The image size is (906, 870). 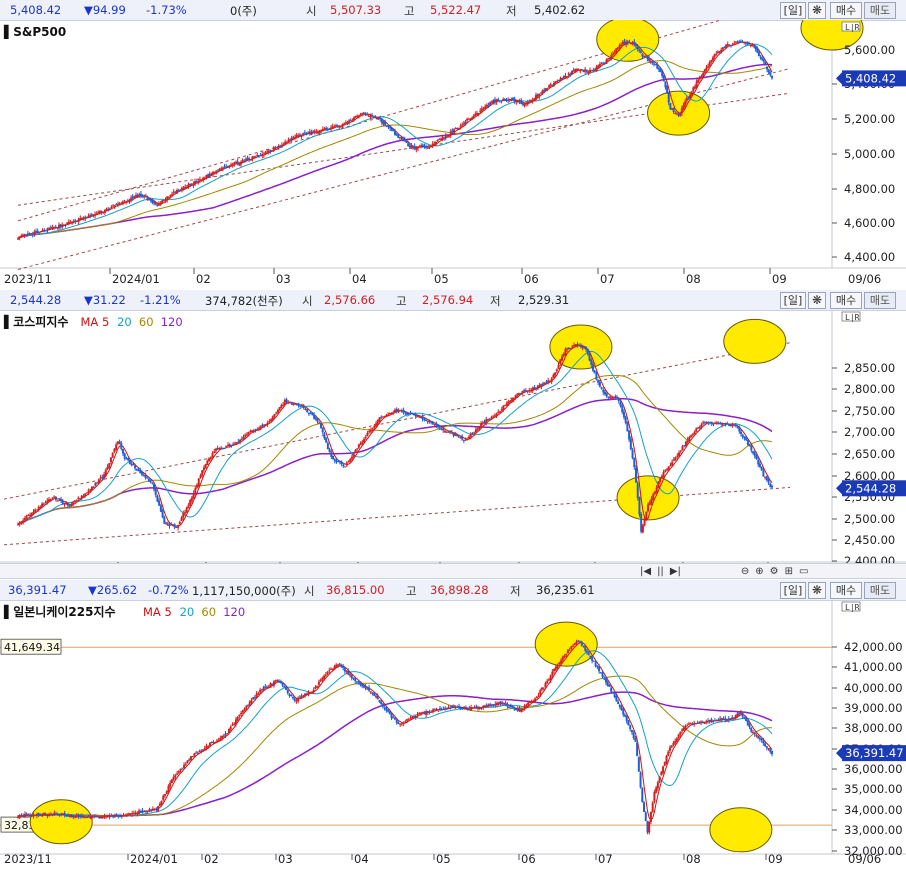 I want to click on toolbar-icon: ▶|, so click(x=675, y=571).